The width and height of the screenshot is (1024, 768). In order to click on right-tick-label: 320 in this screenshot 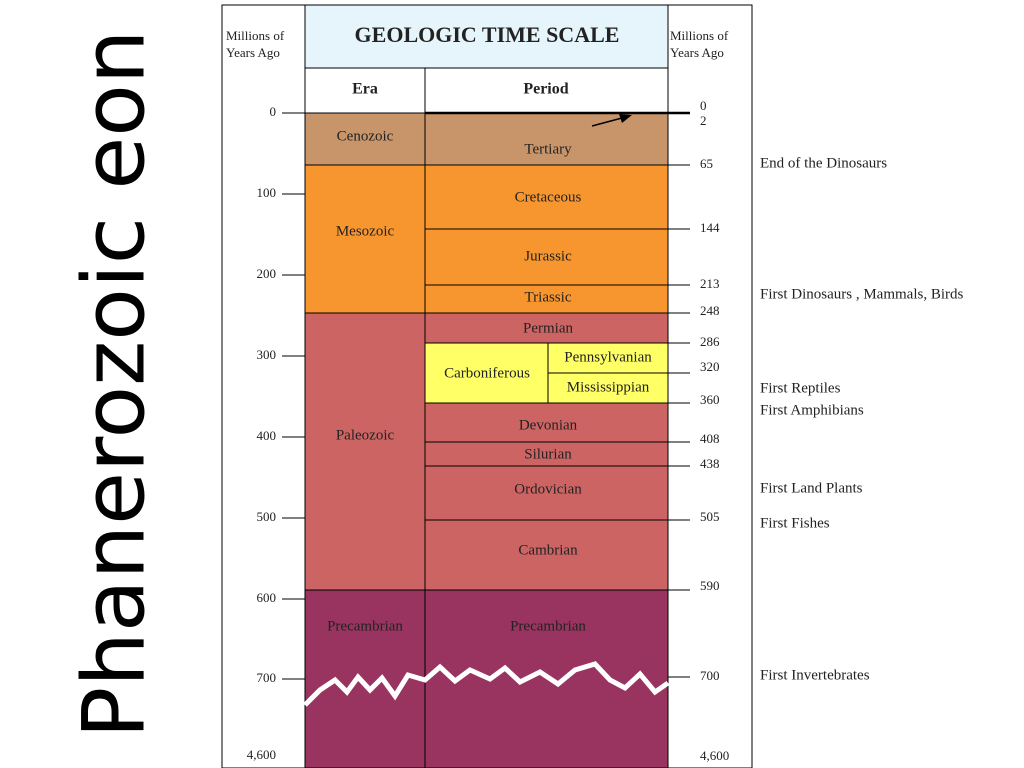, I will do `click(710, 366)`.